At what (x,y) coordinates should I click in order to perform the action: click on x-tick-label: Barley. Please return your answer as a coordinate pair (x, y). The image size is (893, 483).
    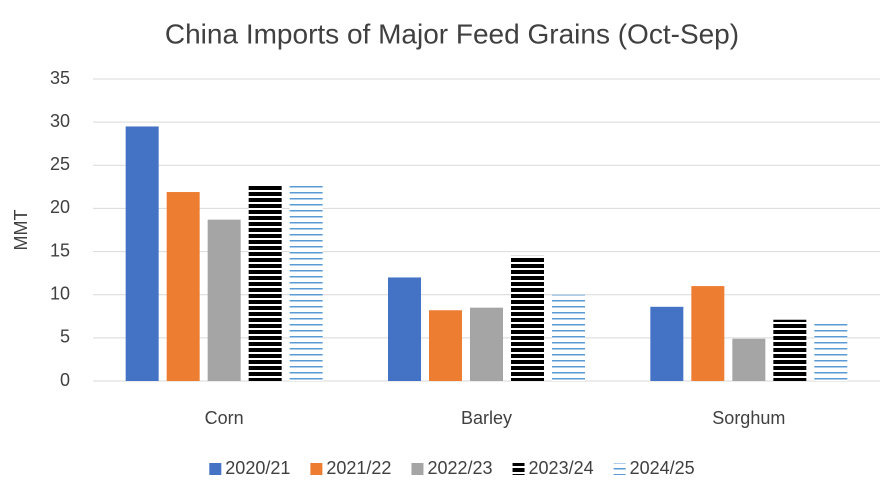
    Looking at the image, I should click on (486, 418).